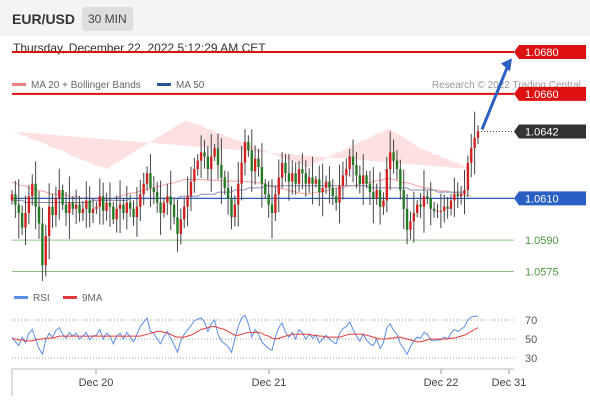 This screenshot has height=400, width=590. I want to click on level-label-text: 1.0575, so click(542, 273).